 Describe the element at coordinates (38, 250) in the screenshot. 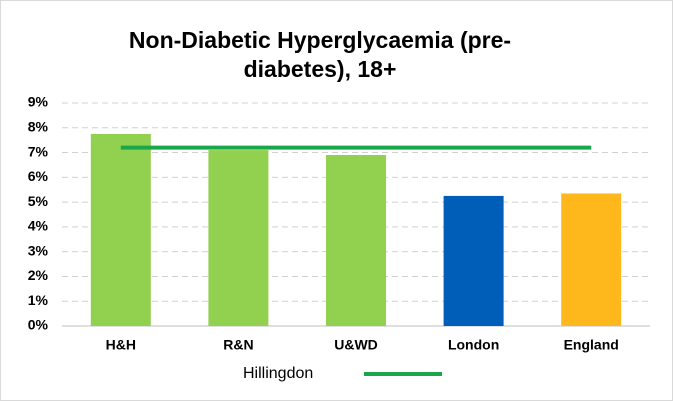

I see `y-tick-label: 3%` at that location.